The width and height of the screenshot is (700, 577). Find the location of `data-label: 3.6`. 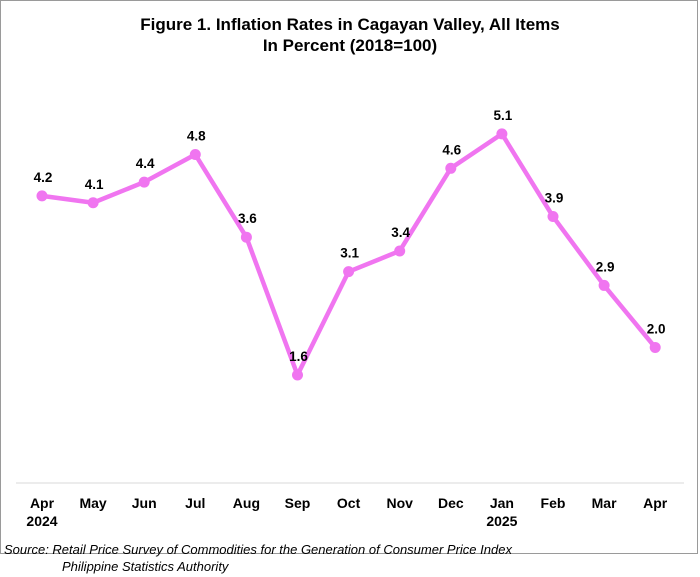

data-label: 3.6 is located at coordinates (247, 218).